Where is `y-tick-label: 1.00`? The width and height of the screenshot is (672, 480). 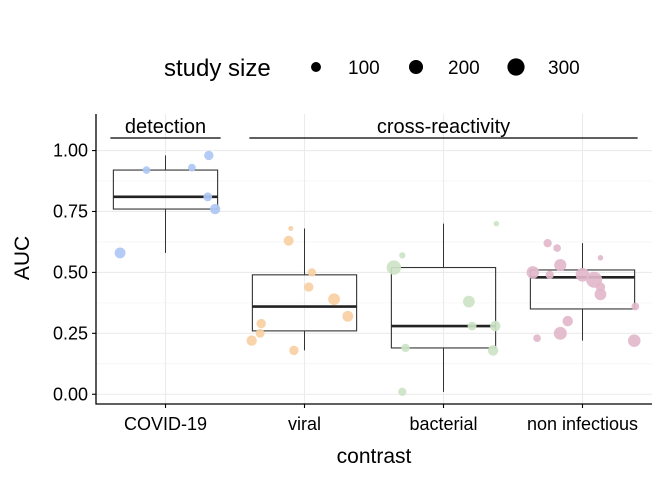 y-tick-label: 1.00 is located at coordinates (70, 151).